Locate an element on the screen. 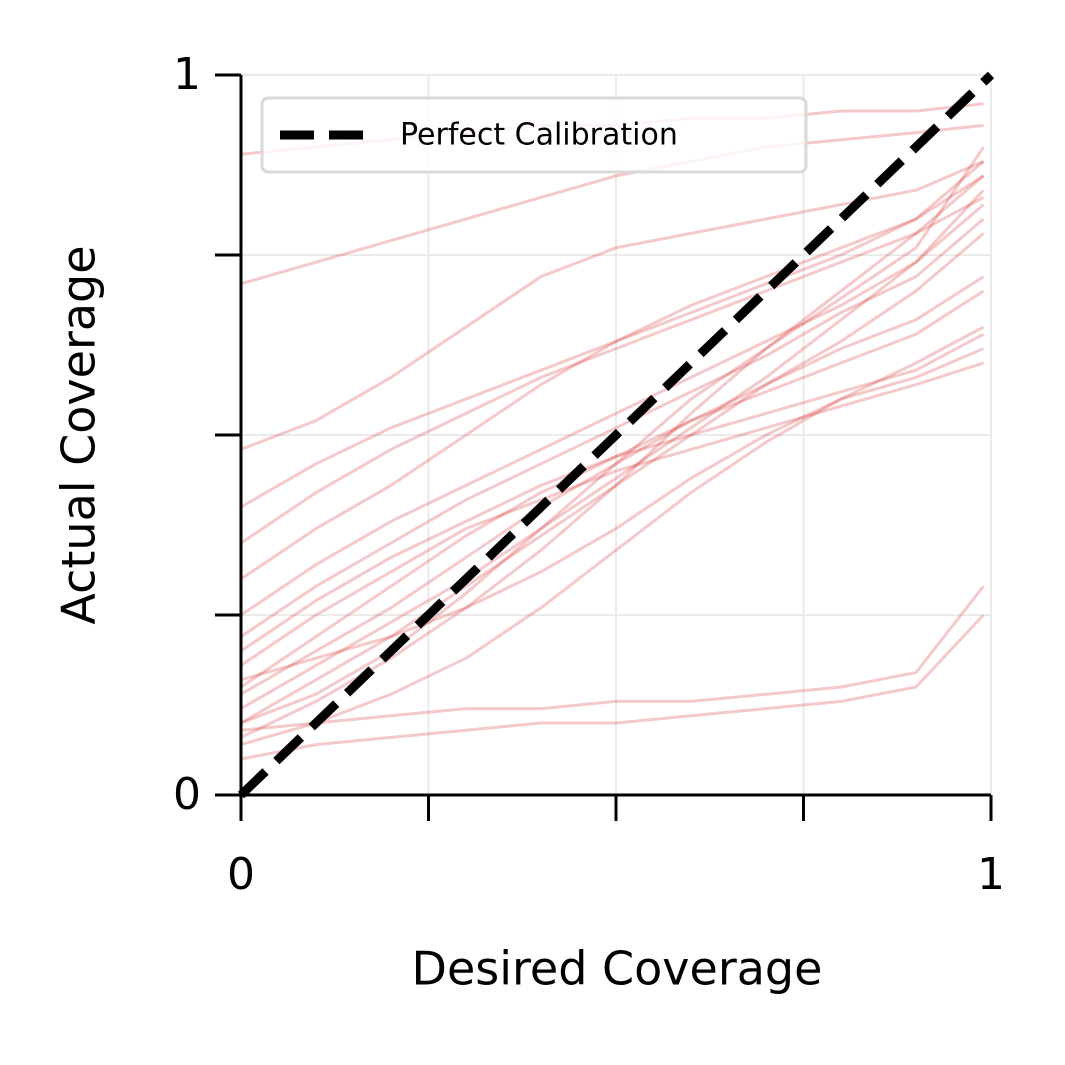 This screenshot has height=1065, width=1065. x-axis-label: Desired Coverage is located at coordinates (617, 969).